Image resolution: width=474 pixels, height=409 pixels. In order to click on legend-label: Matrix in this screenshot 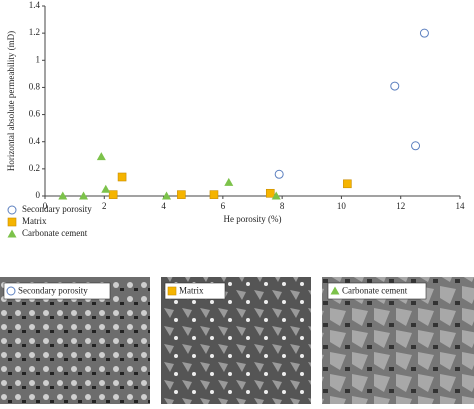, I will do `click(34, 221)`.